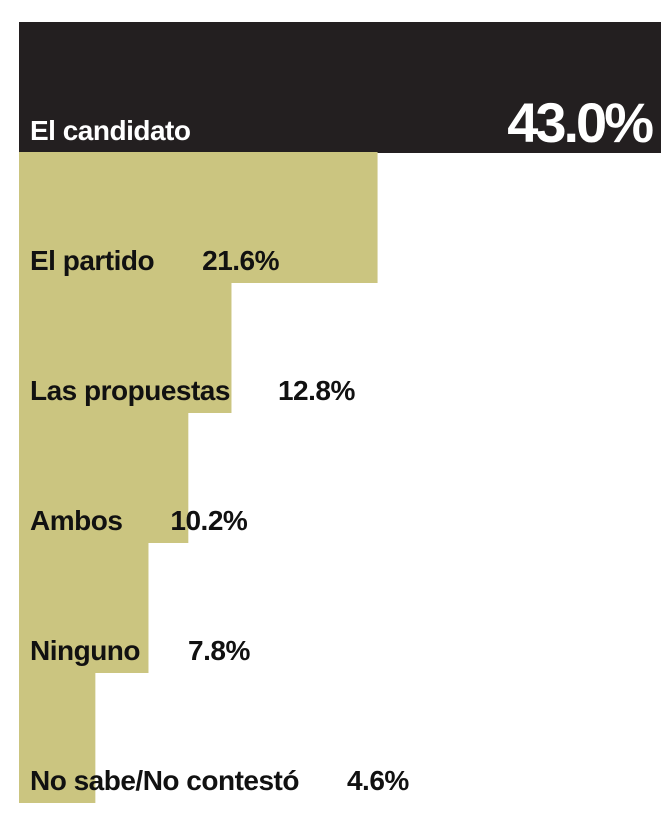 The image size is (661, 815). Describe the element at coordinates (110, 130) in the screenshot. I see `category-label: El candidato` at that location.